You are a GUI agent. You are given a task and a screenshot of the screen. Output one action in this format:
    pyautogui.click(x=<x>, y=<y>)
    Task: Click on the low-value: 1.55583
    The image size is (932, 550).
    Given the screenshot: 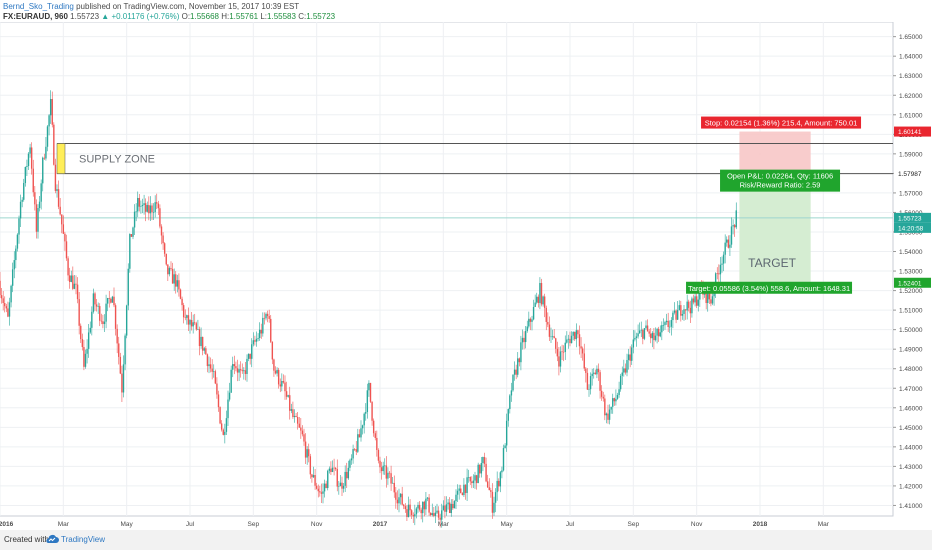 What is the action you would take?
    pyautogui.click(x=281, y=16)
    